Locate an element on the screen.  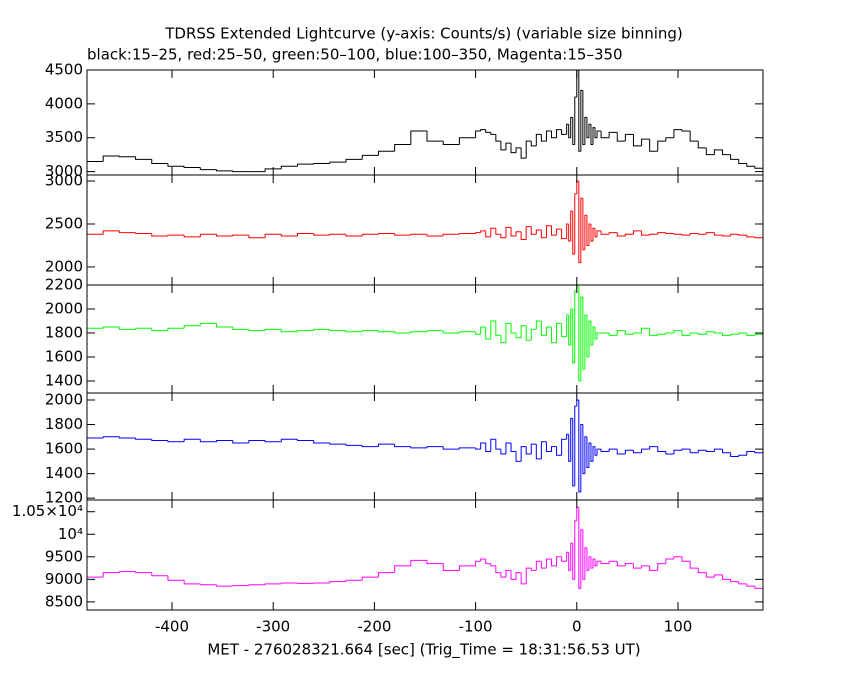
y-tick-label: 1.05×10⁴ is located at coordinates (47, 511).